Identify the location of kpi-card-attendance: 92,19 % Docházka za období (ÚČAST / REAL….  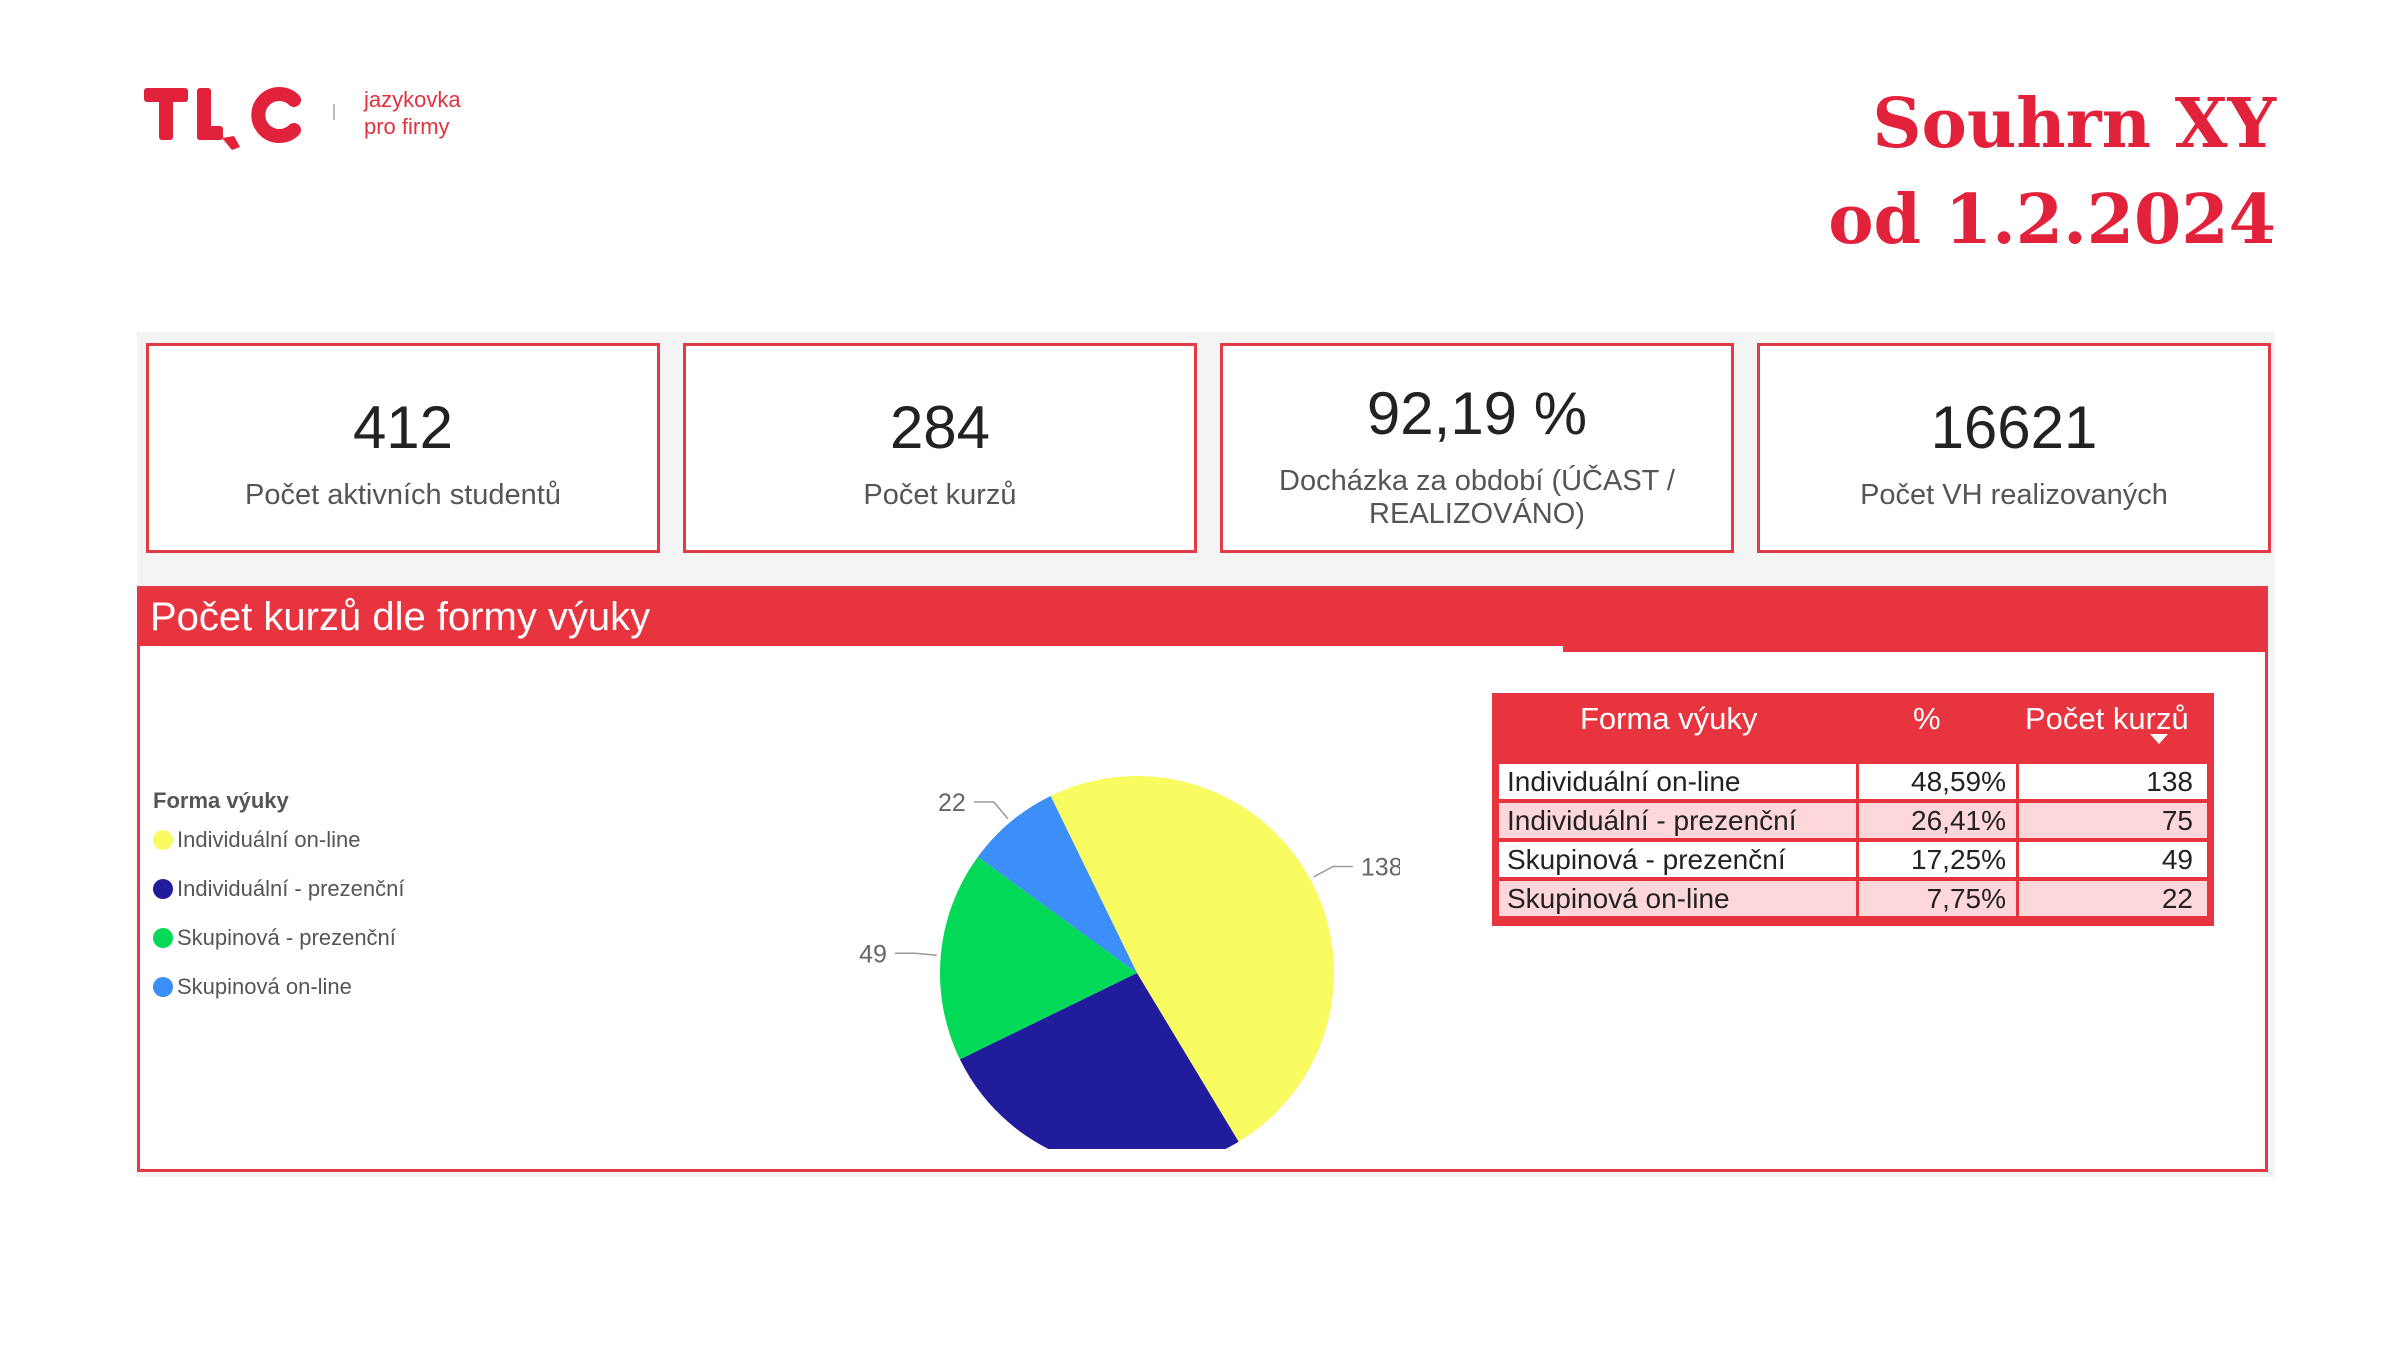
(1477, 448).